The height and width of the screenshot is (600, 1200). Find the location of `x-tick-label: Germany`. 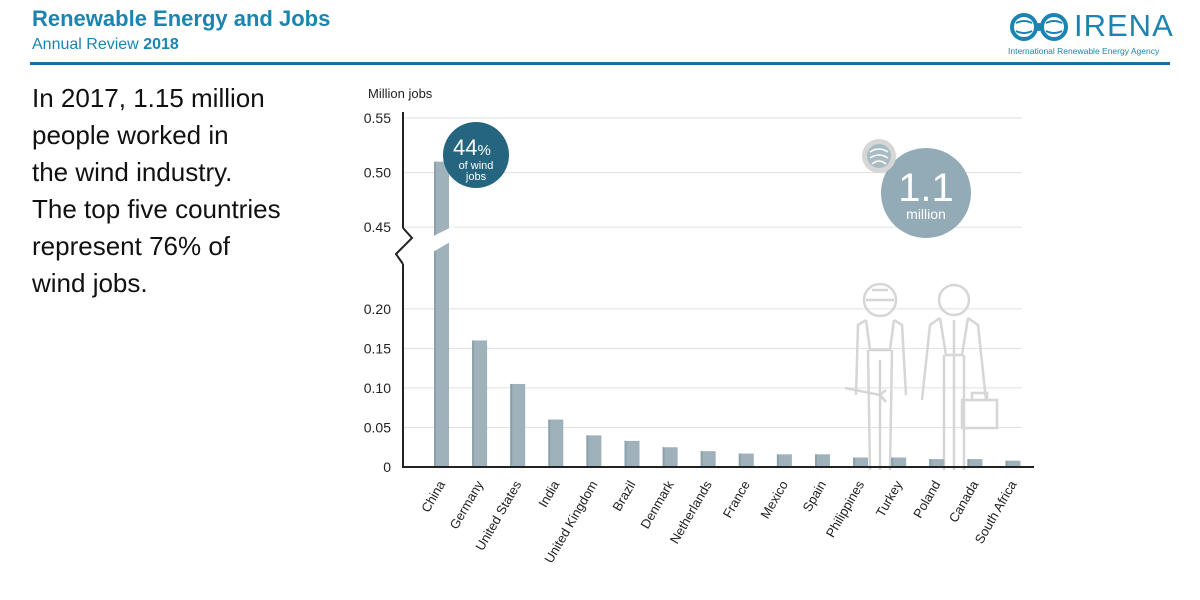

x-tick-label: Germany is located at coordinates (466, 505).